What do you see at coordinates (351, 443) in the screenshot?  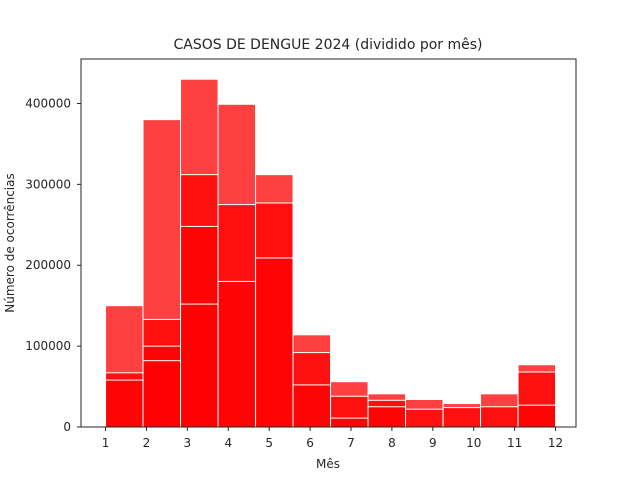 I see `x-tick-label: 7` at bounding box center [351, 443].